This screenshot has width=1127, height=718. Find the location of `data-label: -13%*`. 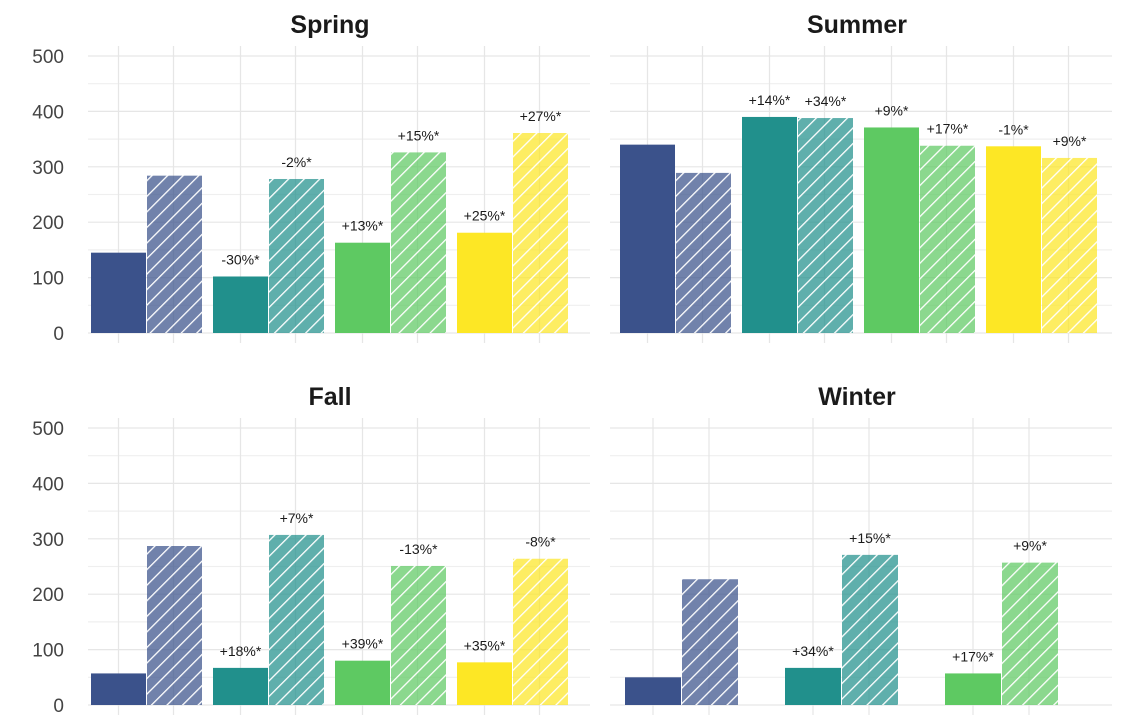

data-label: -13%* is located at coordinates (418, 549).